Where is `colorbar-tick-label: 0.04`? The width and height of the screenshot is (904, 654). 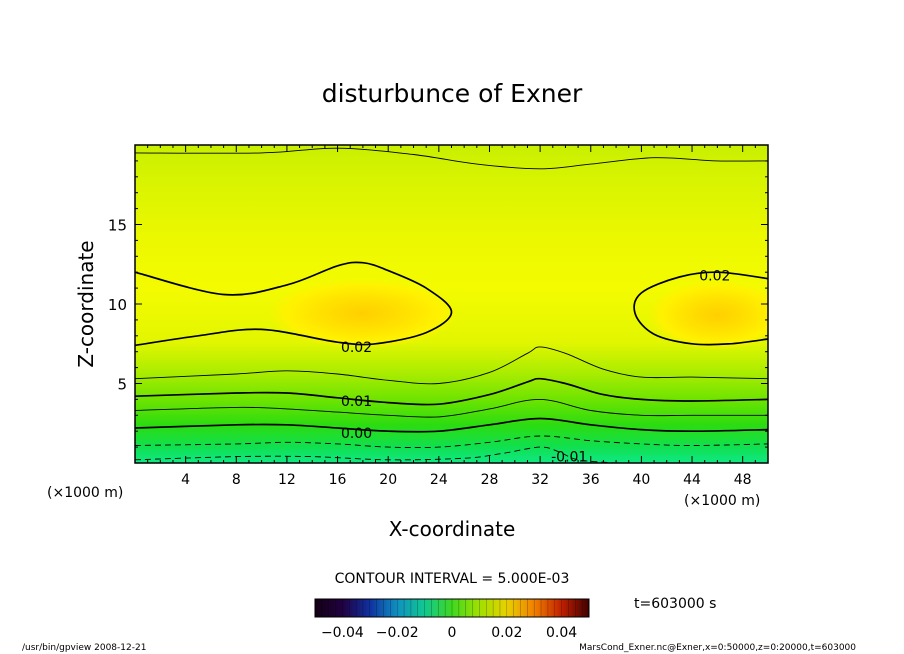
colorbar-tick-label: 0.04 is located at coordinates (561, 633).